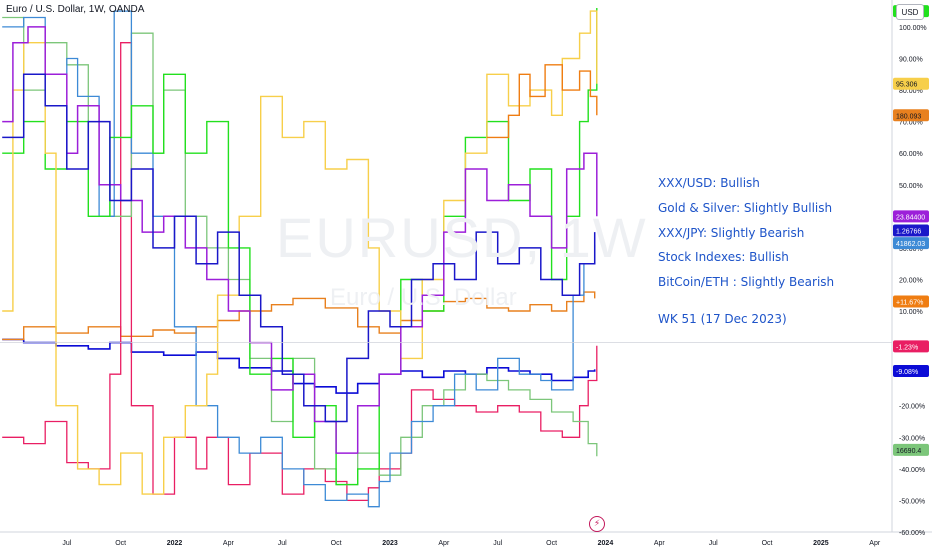 The height and width of the screenshot is (550, 932). I want to click on lightning-bolt-icon: ⚡, so click(597, 524).